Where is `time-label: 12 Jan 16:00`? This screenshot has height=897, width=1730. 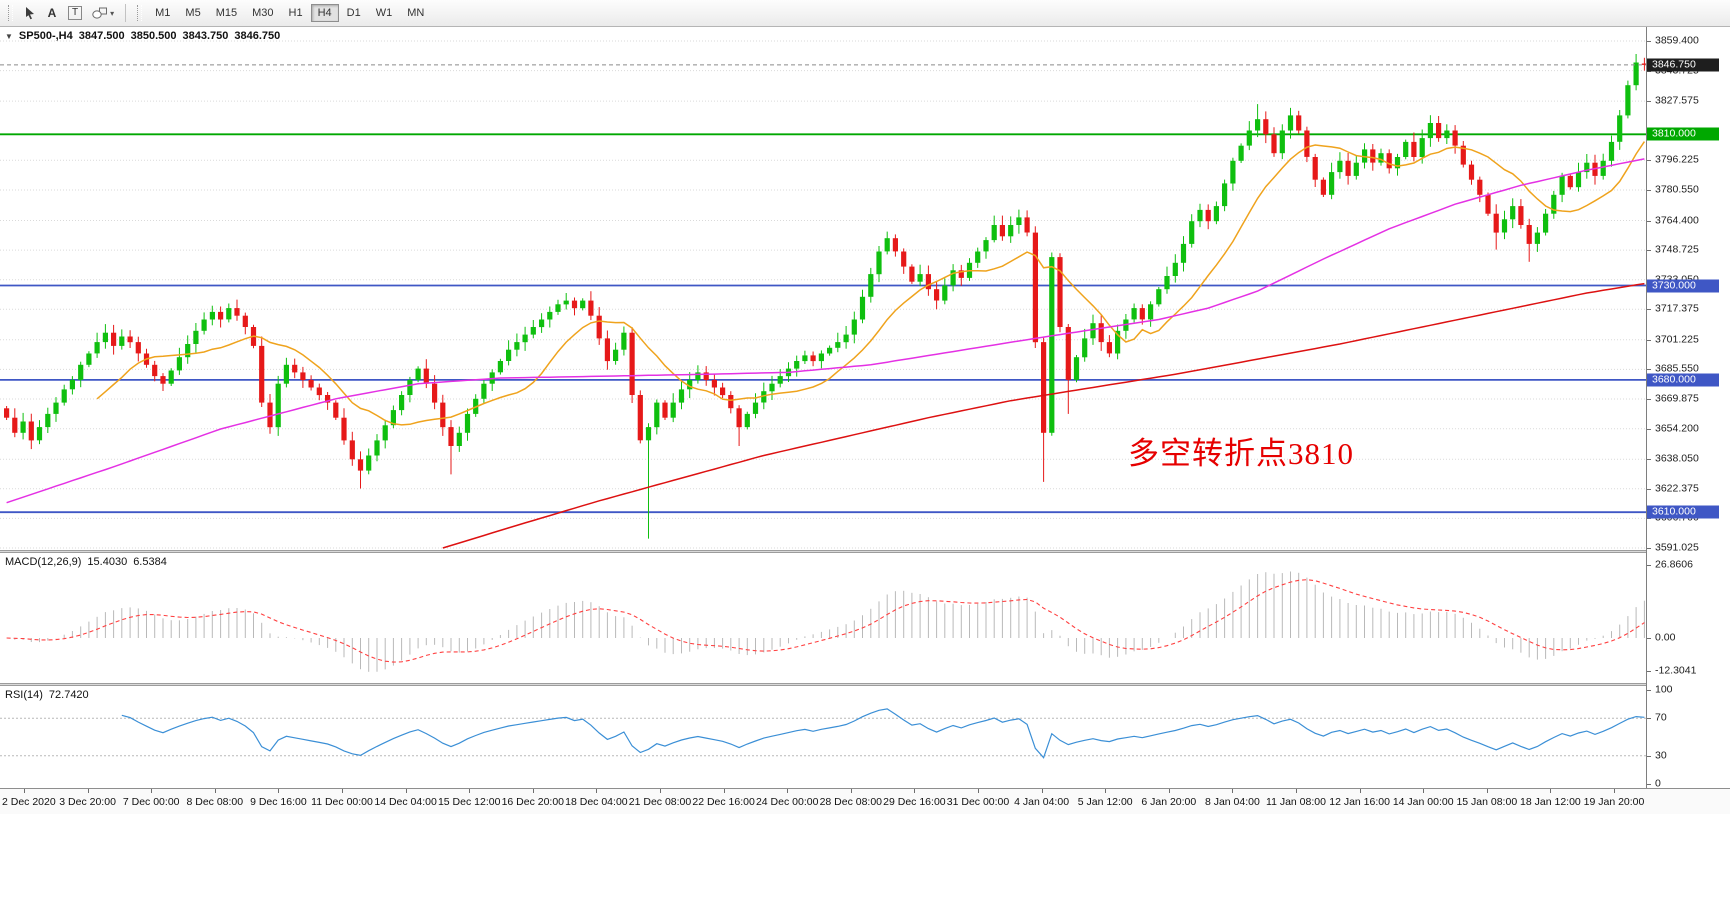 time-label: 12 Jan 16:00 is located at coordinates (1359, 802).